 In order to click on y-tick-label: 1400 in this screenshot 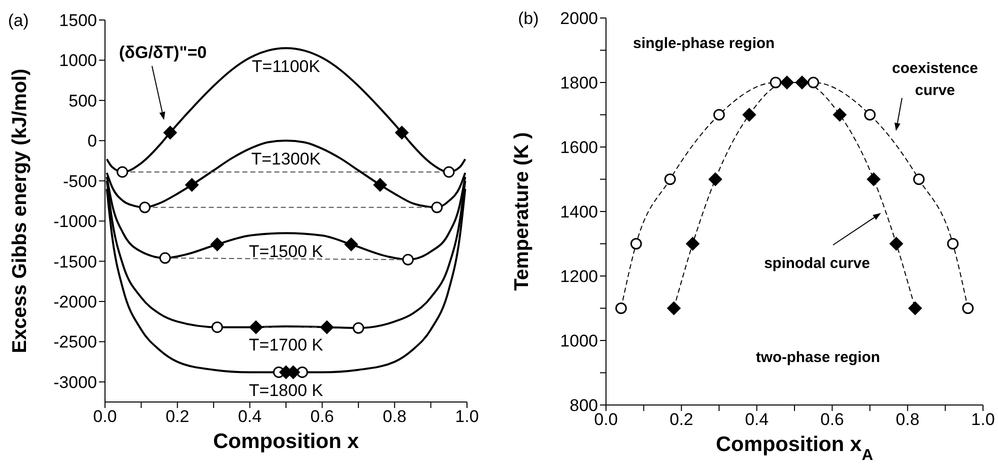, I will do `click(579, 212)`.